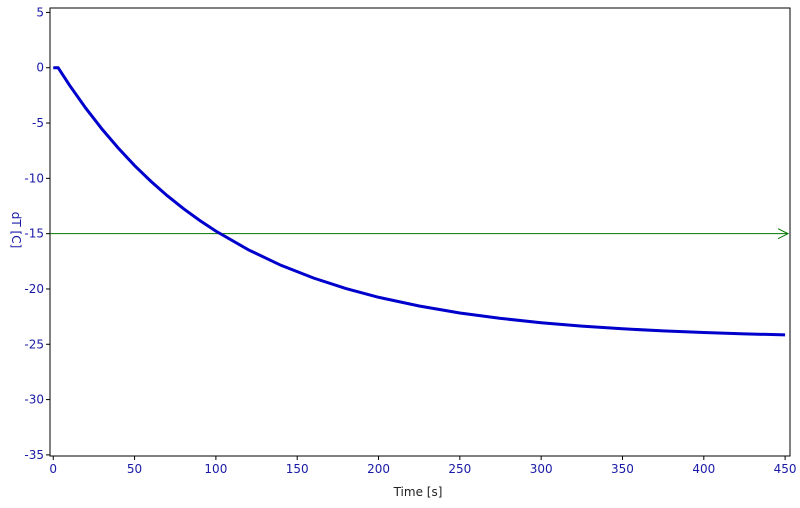 This screenshot has height=508, width=800. I want to click on x-tick-label: 350, so click(622, 469).